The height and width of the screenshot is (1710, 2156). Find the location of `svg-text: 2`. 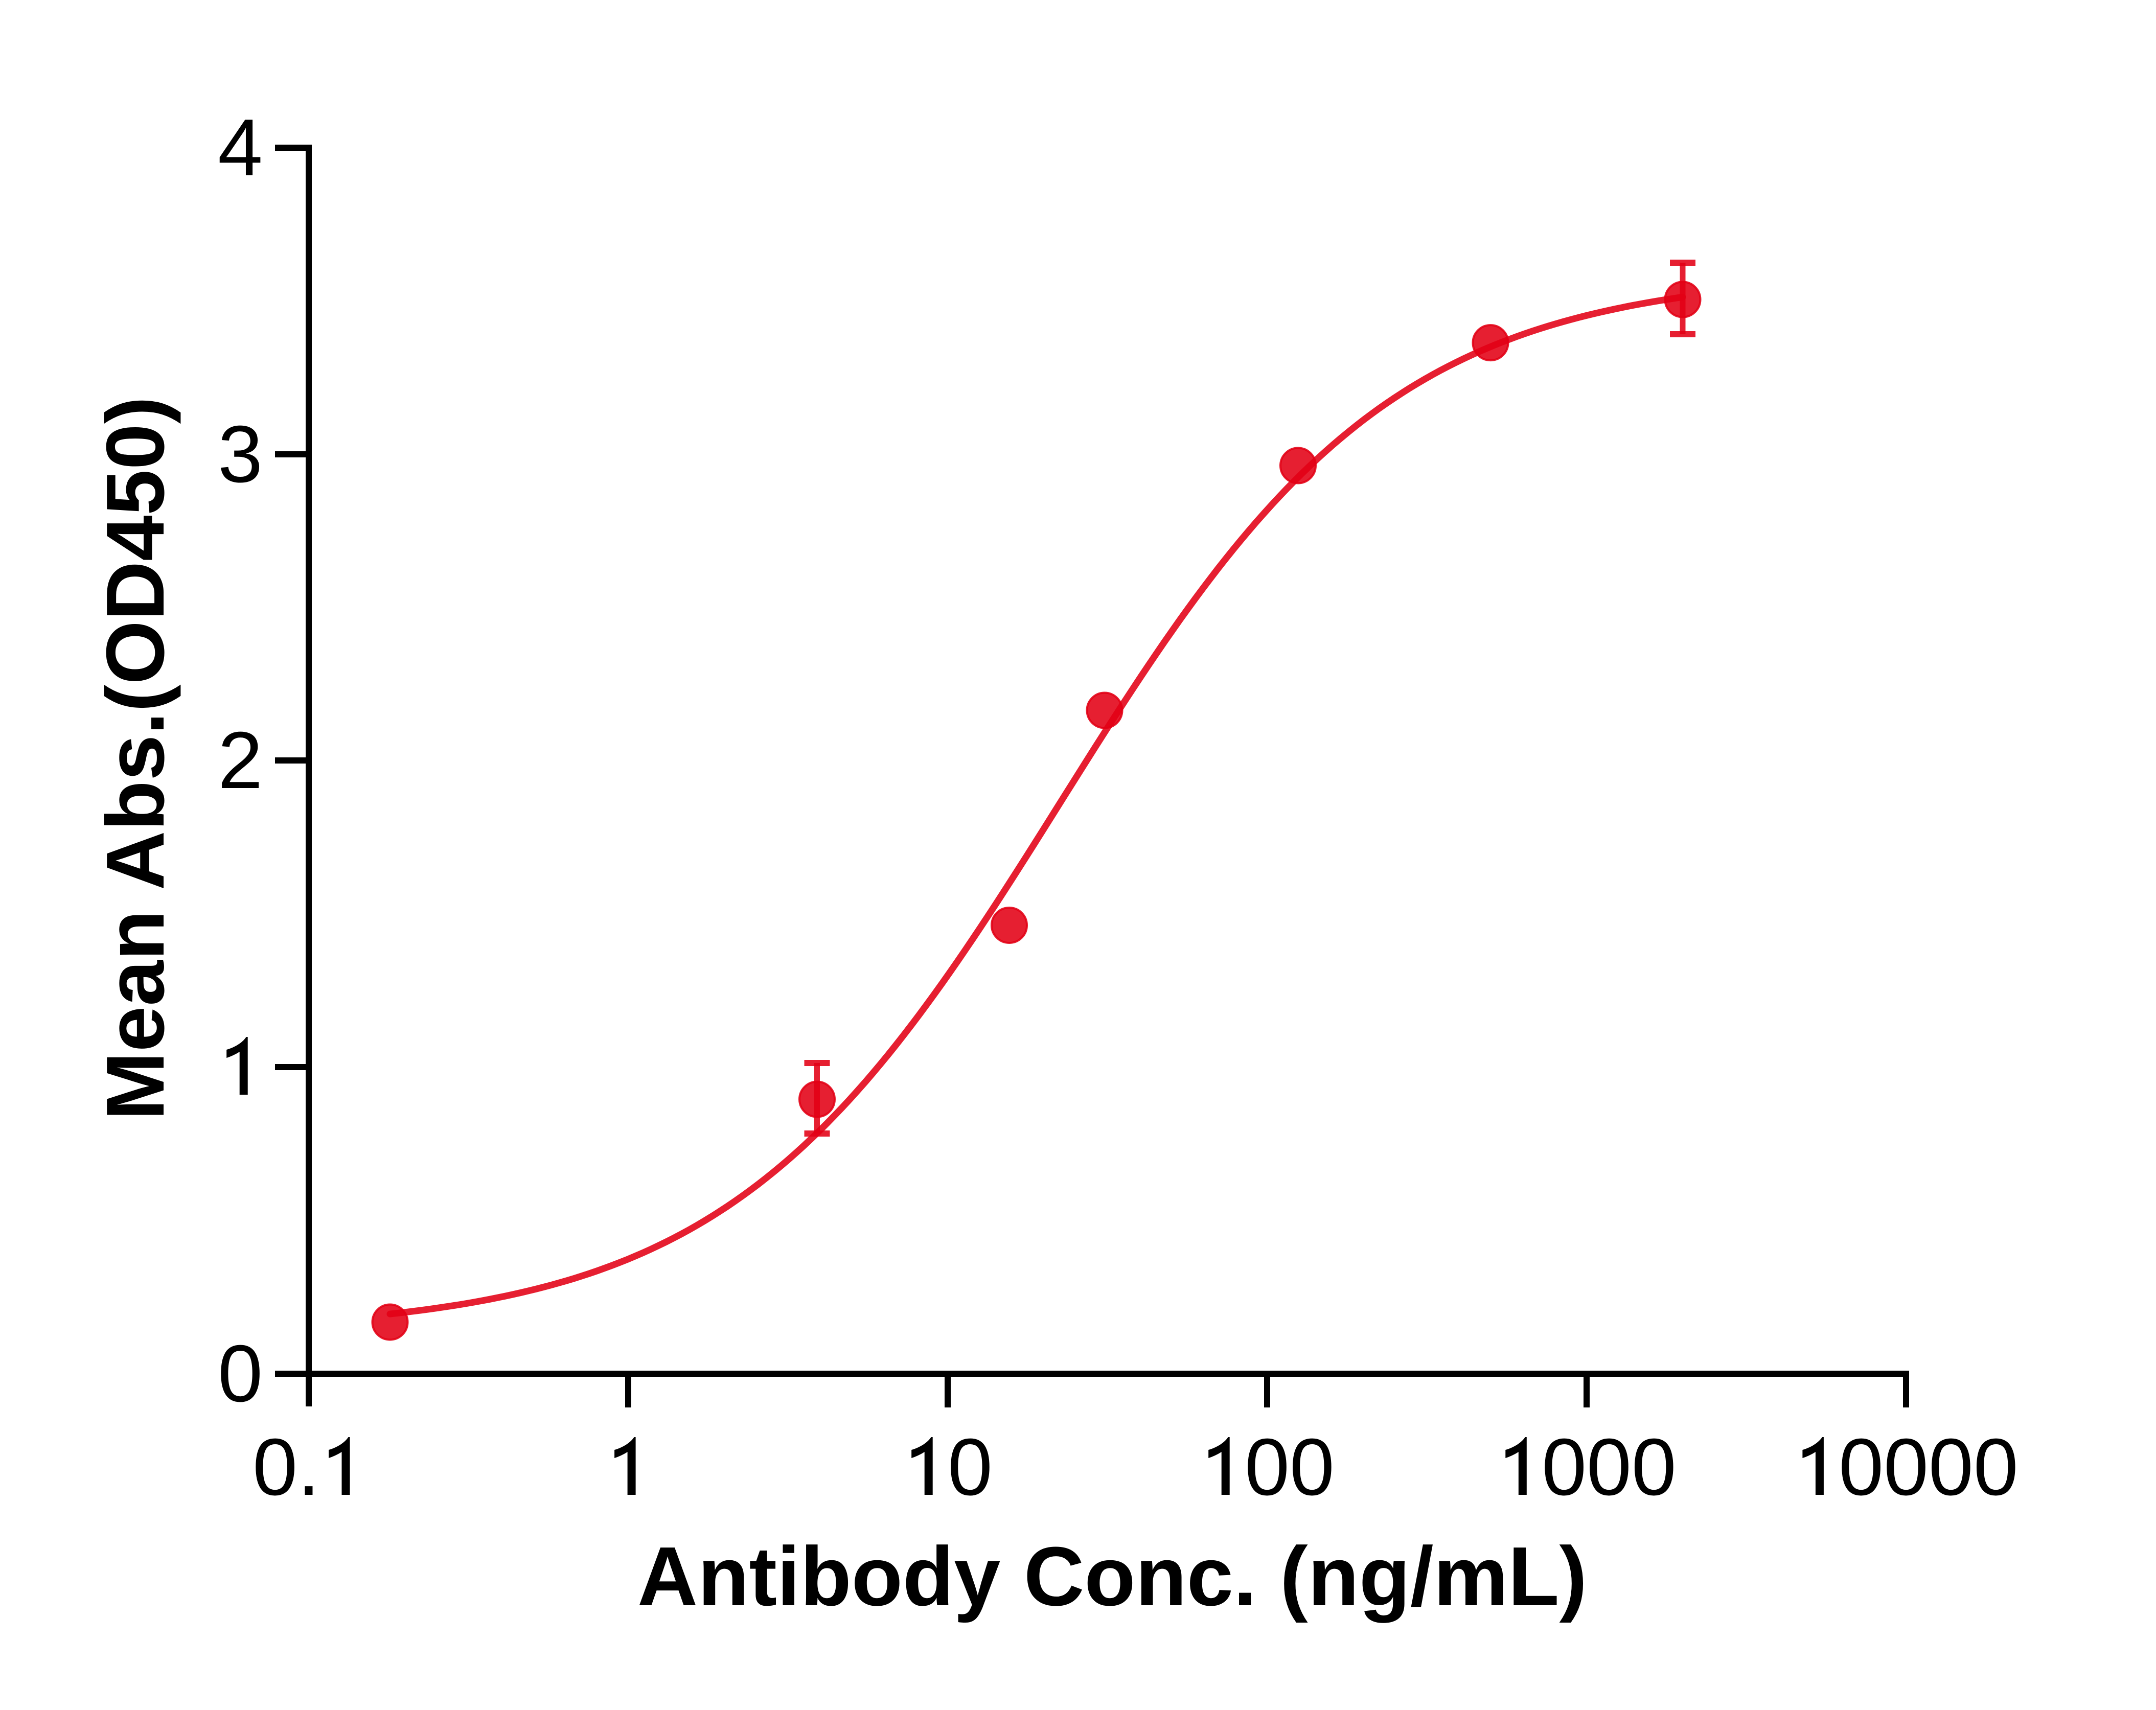

svg-text: 2 is located at coordinates (240, 760).